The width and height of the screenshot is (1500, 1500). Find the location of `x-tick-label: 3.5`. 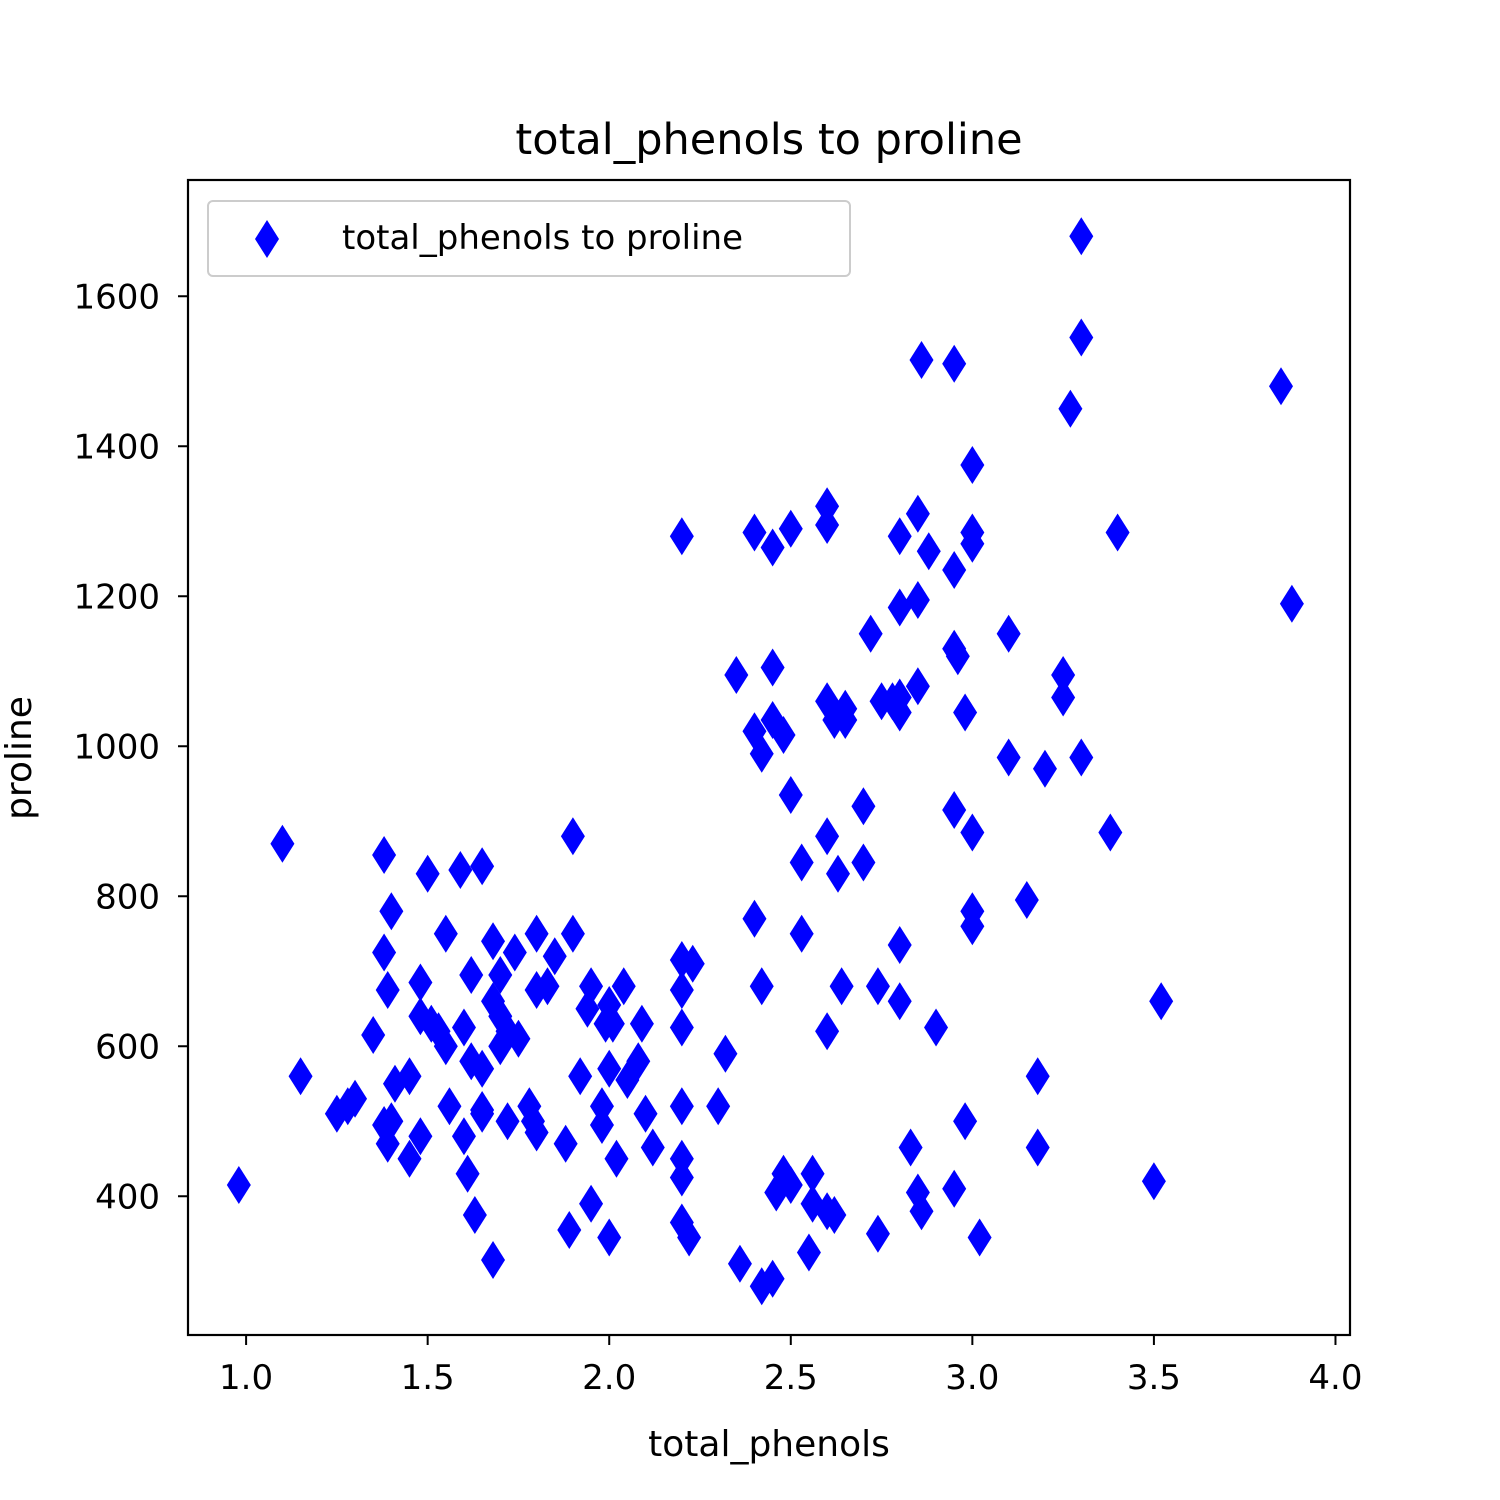

x-tick-label: 3.5 is located at coordinates (1154, 1378).